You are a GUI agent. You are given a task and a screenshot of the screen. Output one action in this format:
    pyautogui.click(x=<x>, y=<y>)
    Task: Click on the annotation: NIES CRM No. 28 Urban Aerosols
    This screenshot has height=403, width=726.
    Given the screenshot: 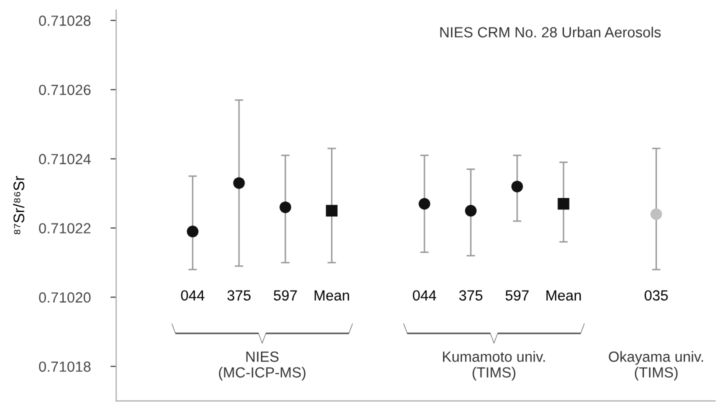 What is the action you would take?
    pyautogui.click(x=550, y=32)
    